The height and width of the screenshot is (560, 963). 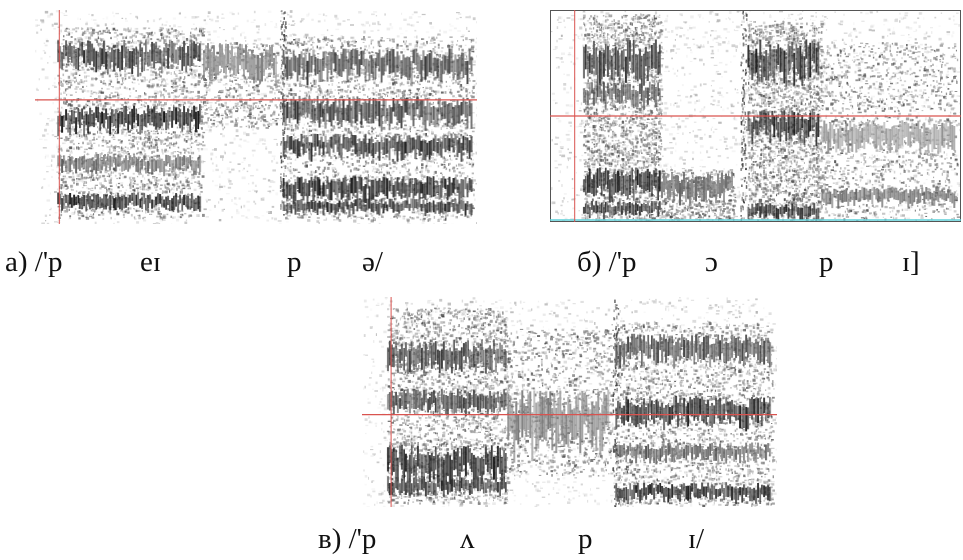 What do you see at coordinates (294, 262) in the screenshot?
I see `caption-a-consonant: p` at bounding box center [294, 262].